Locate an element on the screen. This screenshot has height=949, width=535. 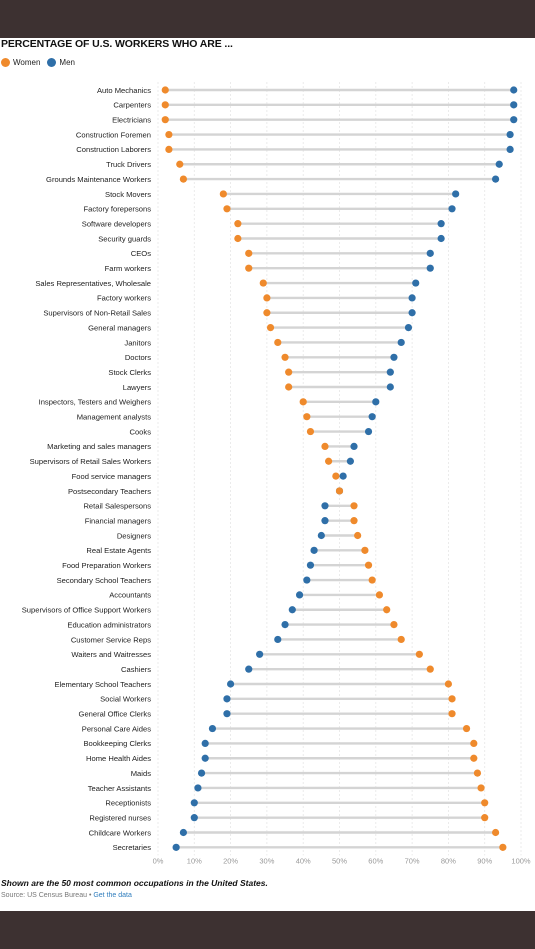
x-tick-label: 40% is located at coordinates (303, 860).